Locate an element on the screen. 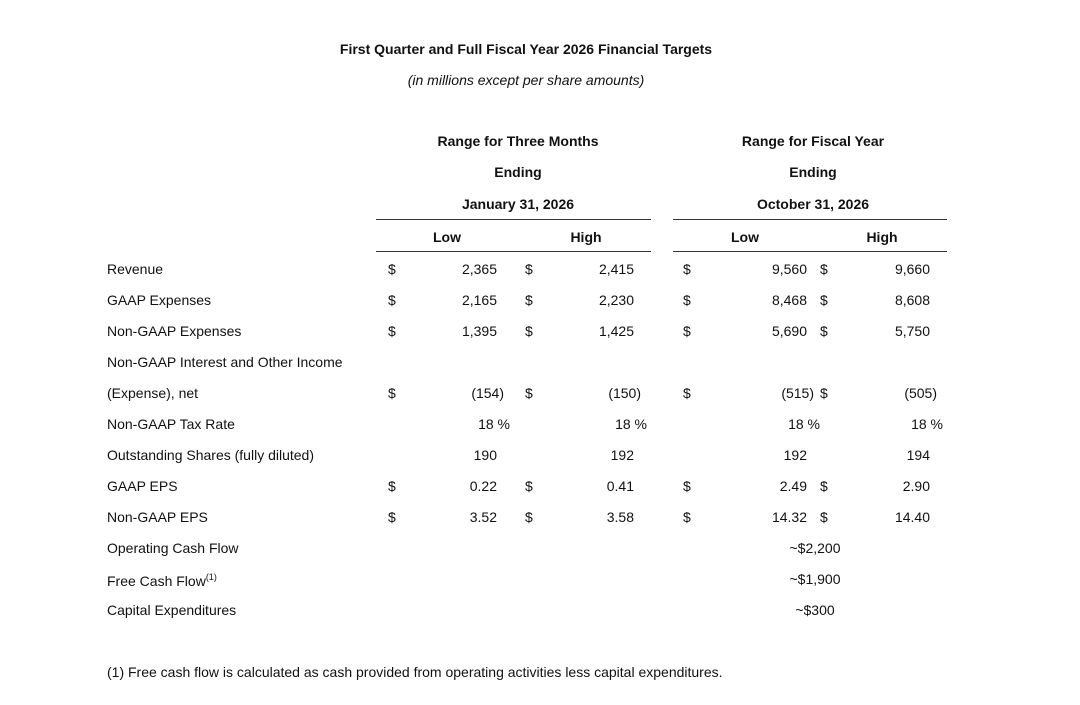  row-label-text: Non-GAAP EPS is located at coordinates (157, 517).